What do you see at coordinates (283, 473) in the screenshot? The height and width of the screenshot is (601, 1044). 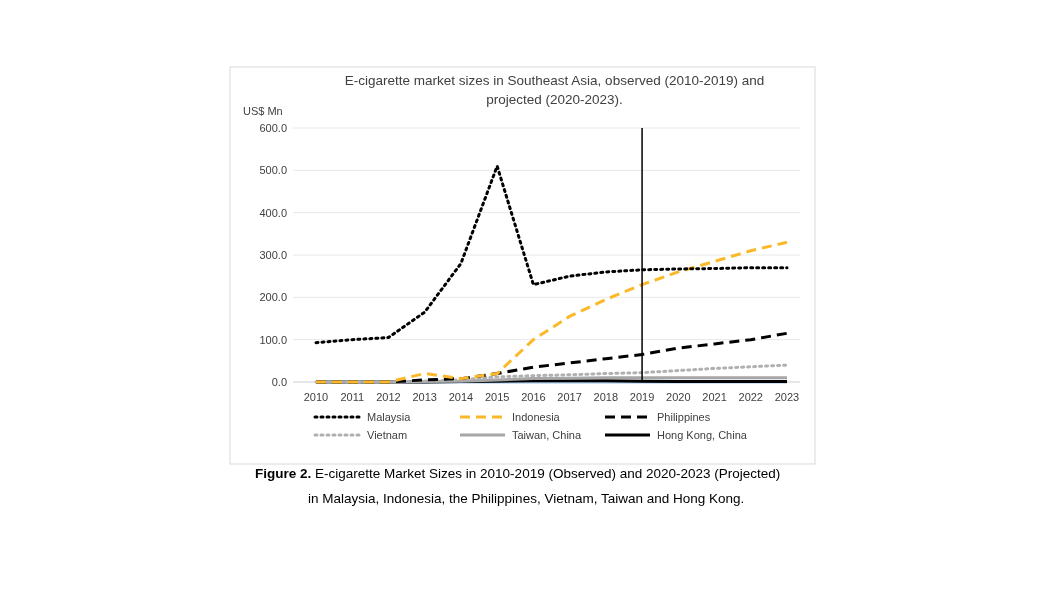 I see `caption: Figure 2.` at bounding box center [283, 473].